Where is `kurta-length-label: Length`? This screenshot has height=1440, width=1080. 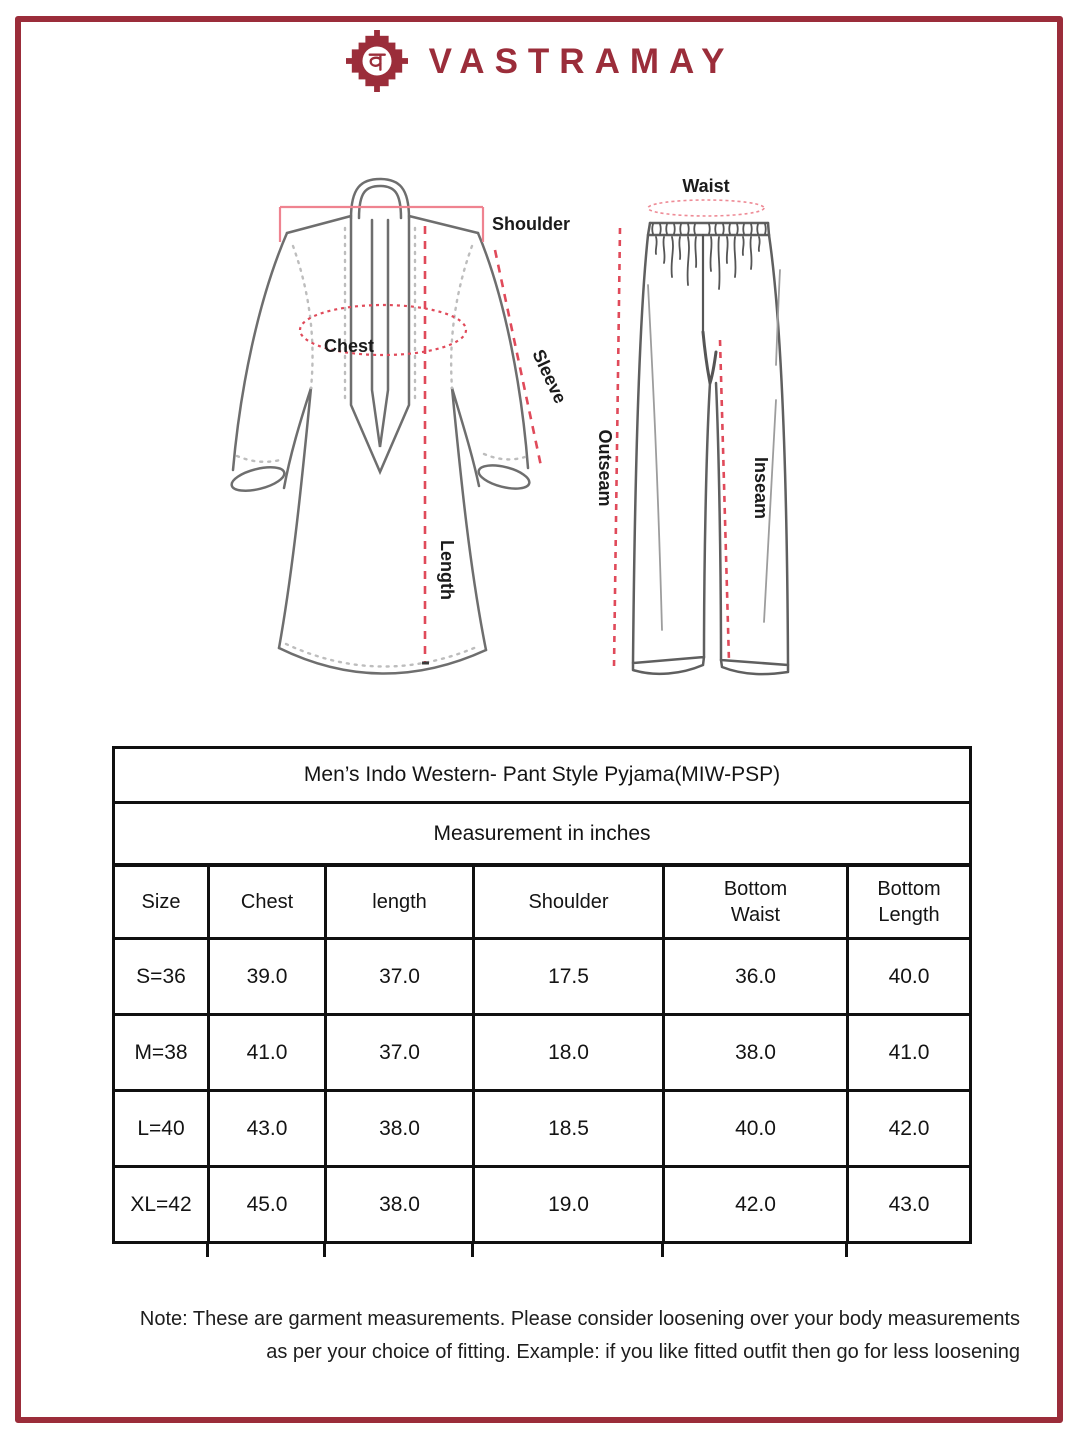
kurta-length-label: Length is located at coordinates (447, 570).